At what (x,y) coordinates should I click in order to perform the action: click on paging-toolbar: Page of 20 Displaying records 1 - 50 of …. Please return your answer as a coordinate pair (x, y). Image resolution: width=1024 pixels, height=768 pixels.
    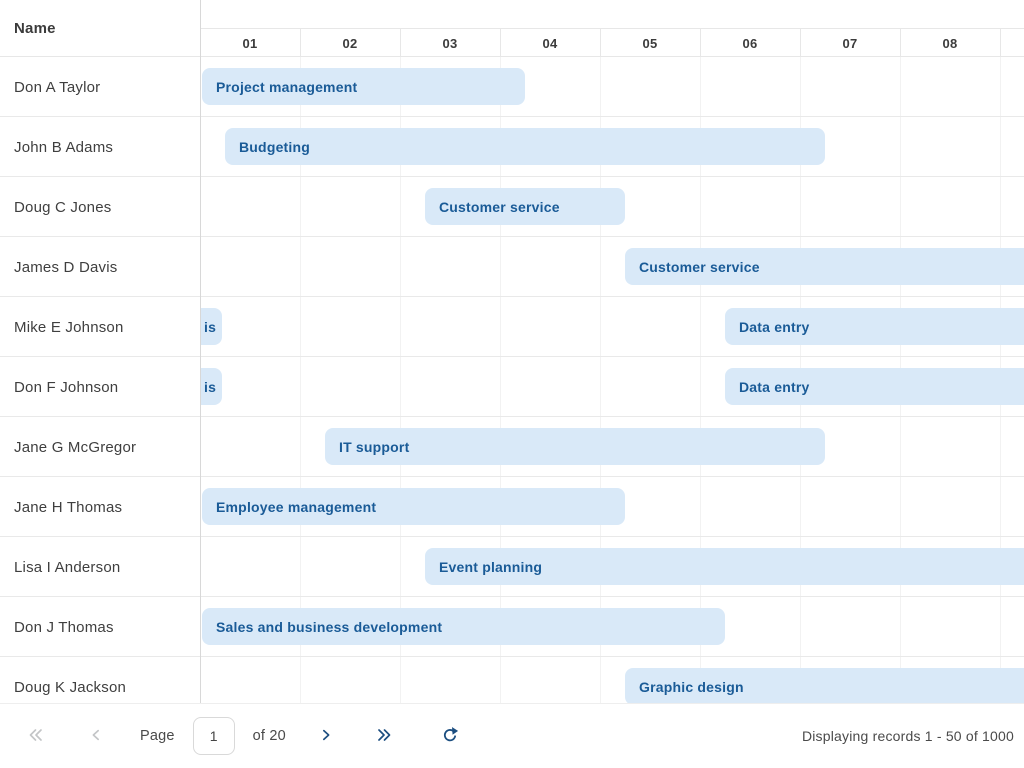
    Looking at the image, I should click on (512, 735).